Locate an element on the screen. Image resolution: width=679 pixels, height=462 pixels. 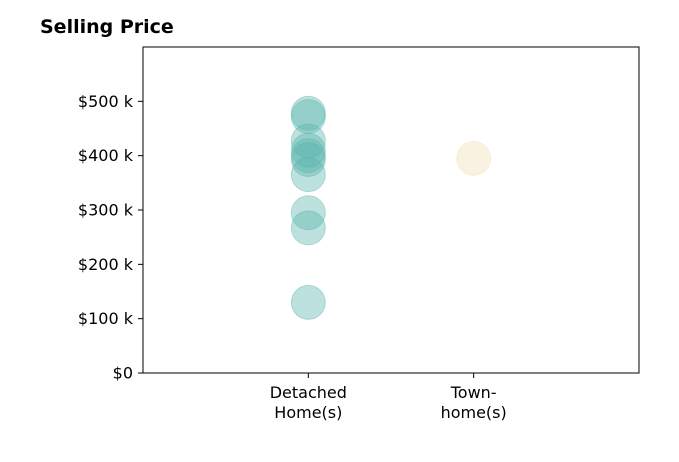
y-tick-label: $500 k is located at coordinates (106, 101).